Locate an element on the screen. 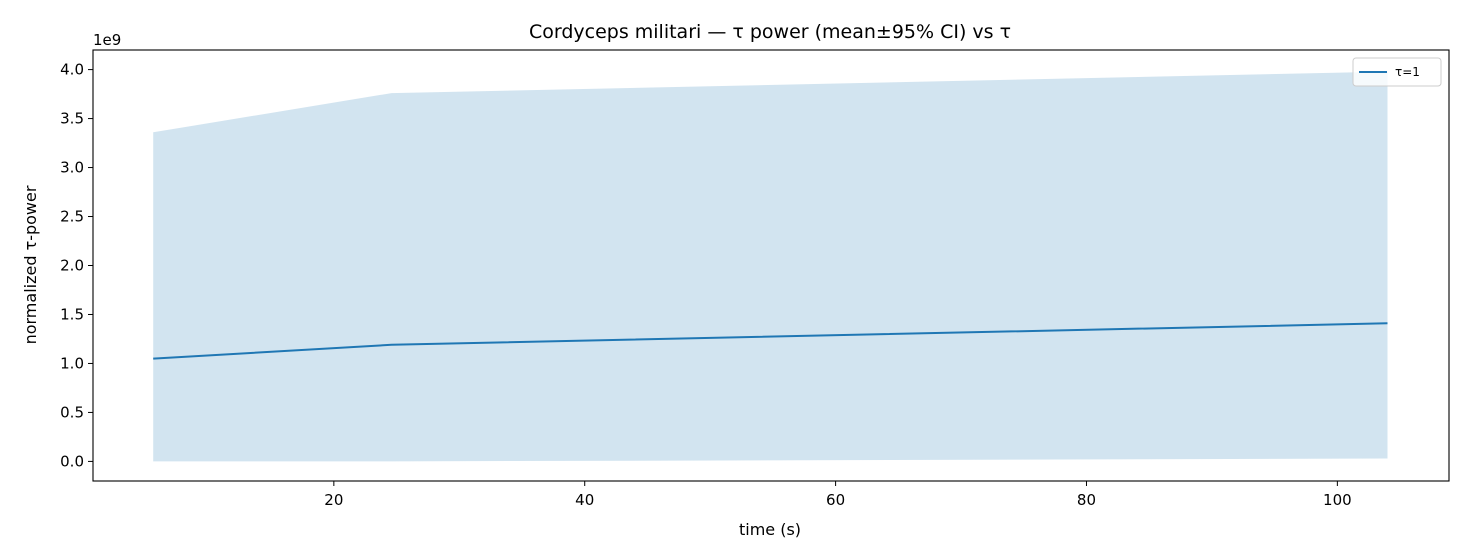 The image size is (1470, 560). x-axis: 20 40 60 80 100 is located at coordinates (838, 495).